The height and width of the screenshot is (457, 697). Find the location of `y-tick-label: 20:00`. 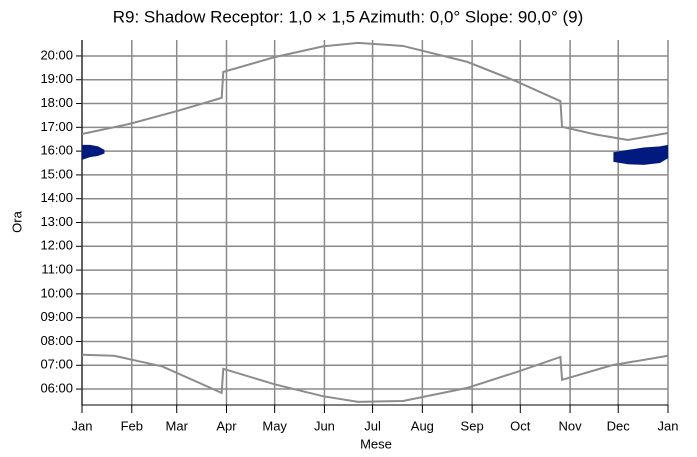

y-tick-label: 20:00 is located at coordinates (56, 54).